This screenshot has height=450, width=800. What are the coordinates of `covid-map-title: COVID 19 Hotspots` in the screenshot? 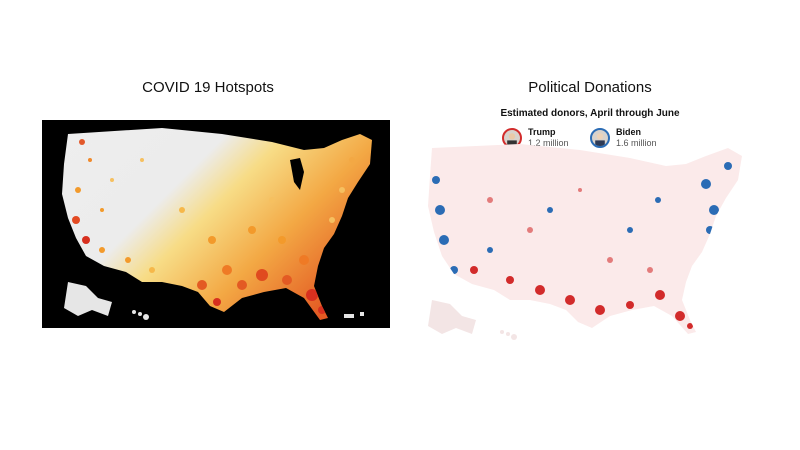 It's located at (208, 87).